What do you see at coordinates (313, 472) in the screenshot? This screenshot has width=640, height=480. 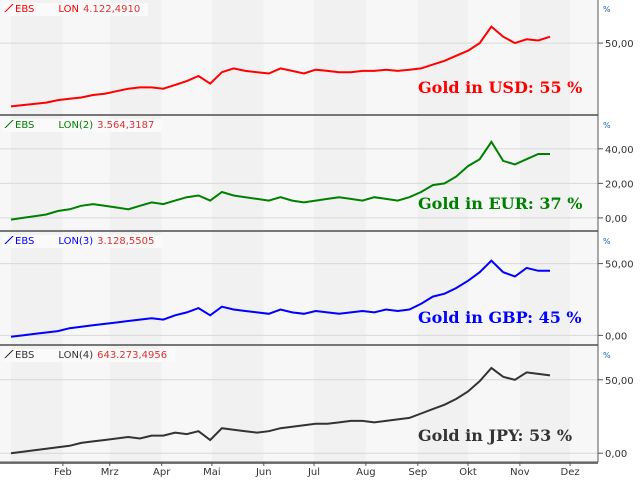 I see `x-tick-label: Jul` at bounding box center [313, 472].